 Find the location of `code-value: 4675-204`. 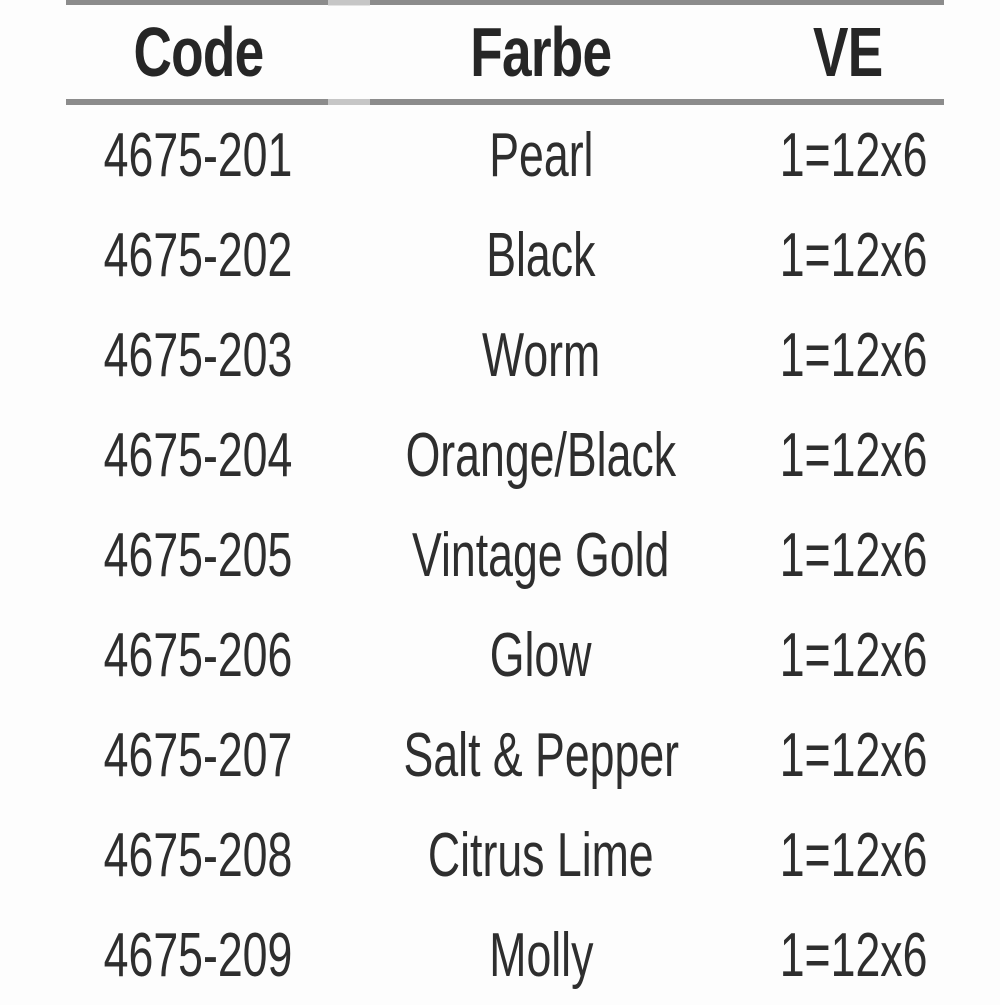

code-value: 4675-204 is located at coordinates (198, 455).